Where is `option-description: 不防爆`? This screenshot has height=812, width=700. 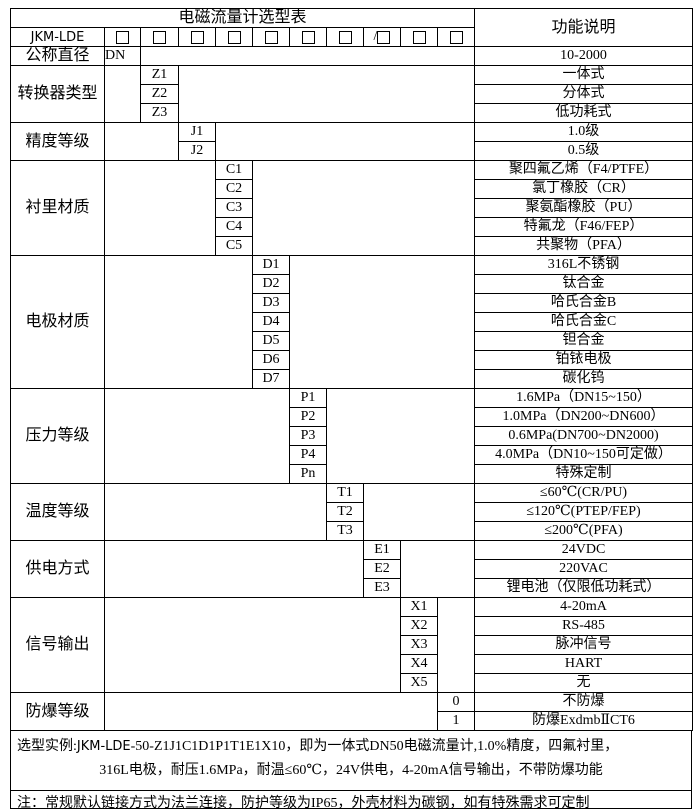 option-description: 不防爆 is located at coordinates (583, 702).